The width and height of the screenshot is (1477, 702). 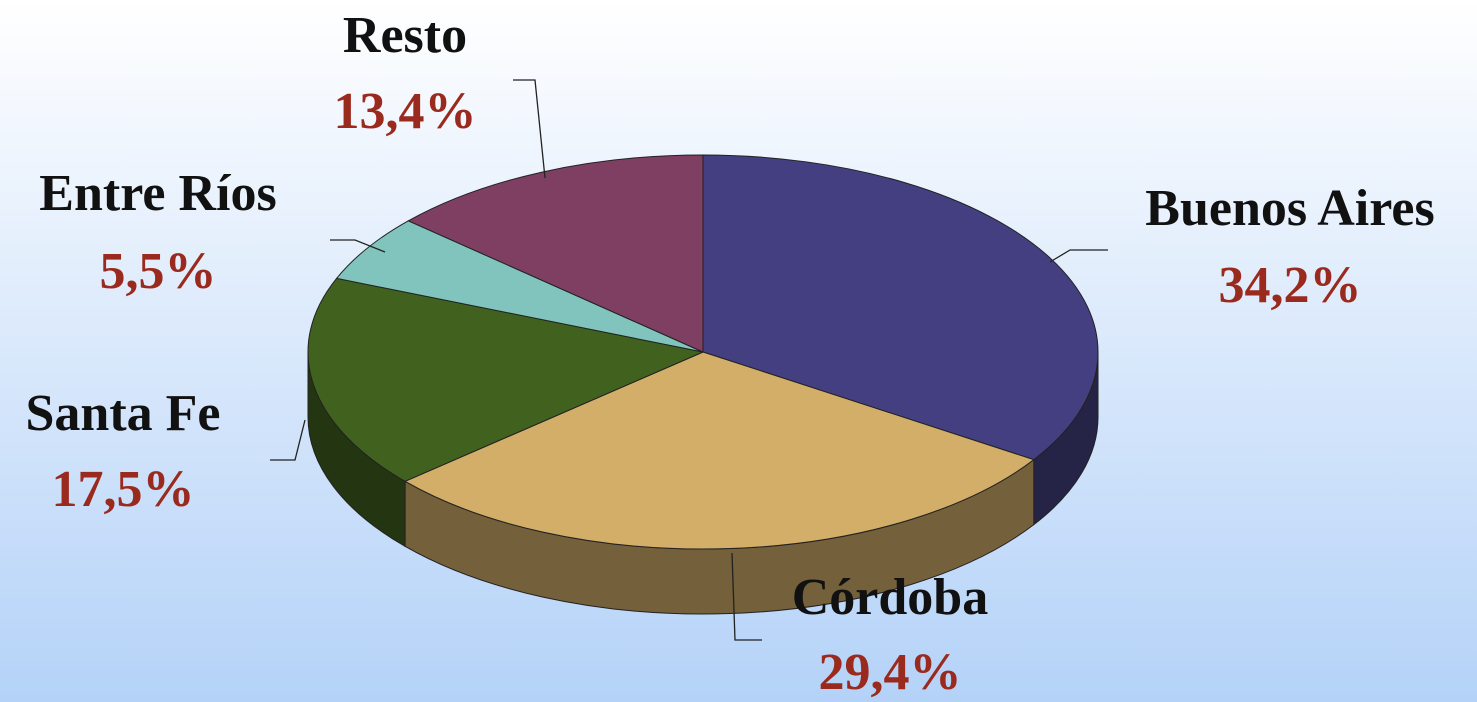 I want to click on slice-label: Buenos Aires, so click(x=1289, y=208).